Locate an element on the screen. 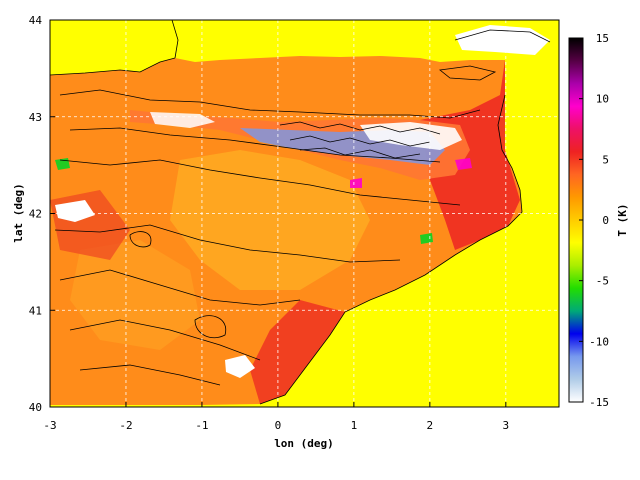 This screenshot has height=480, width=640. pyrenees-white-zone is located at coordinates (411, 136).